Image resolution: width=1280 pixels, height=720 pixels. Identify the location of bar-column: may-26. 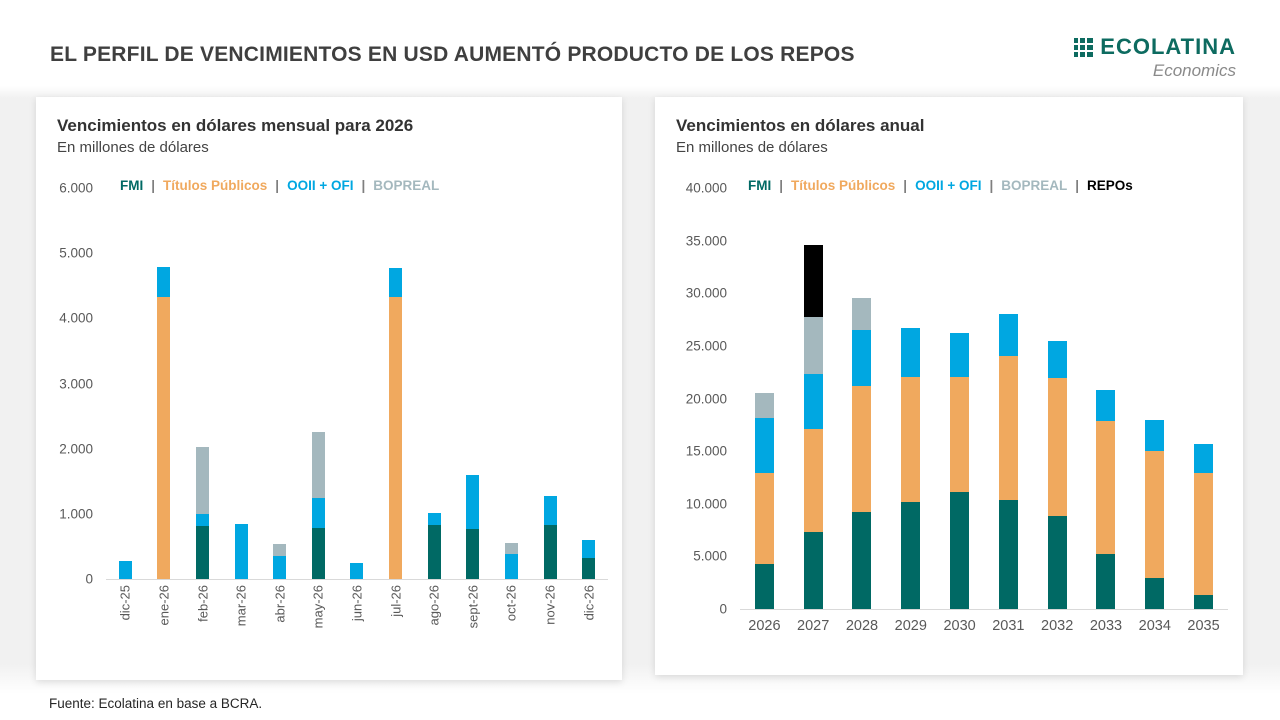
(318, 408).